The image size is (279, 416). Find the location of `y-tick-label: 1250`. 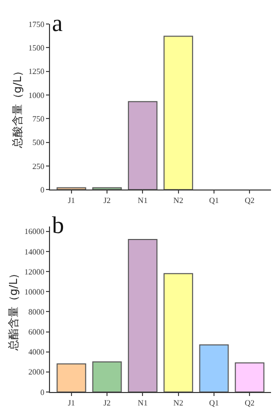

y-tick-label: 1250 is located at coordinates (36, 71).